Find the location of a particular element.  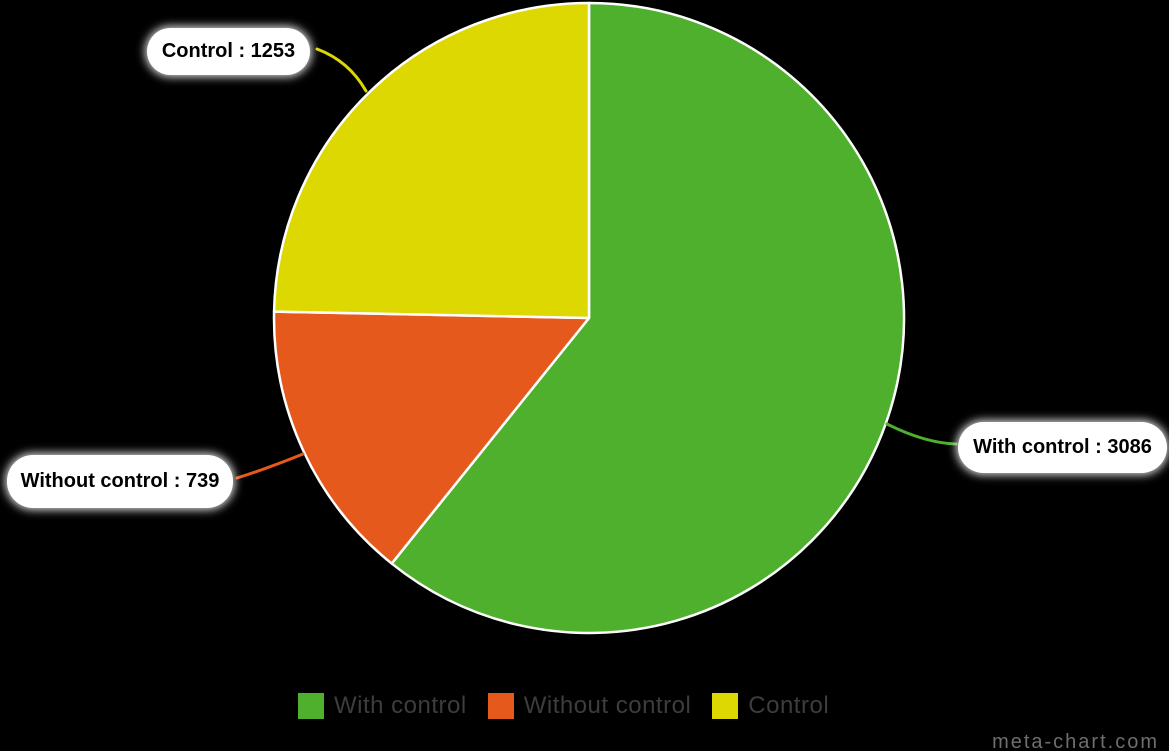

legend-swatch-with-control is located at coordinates (311, 706).